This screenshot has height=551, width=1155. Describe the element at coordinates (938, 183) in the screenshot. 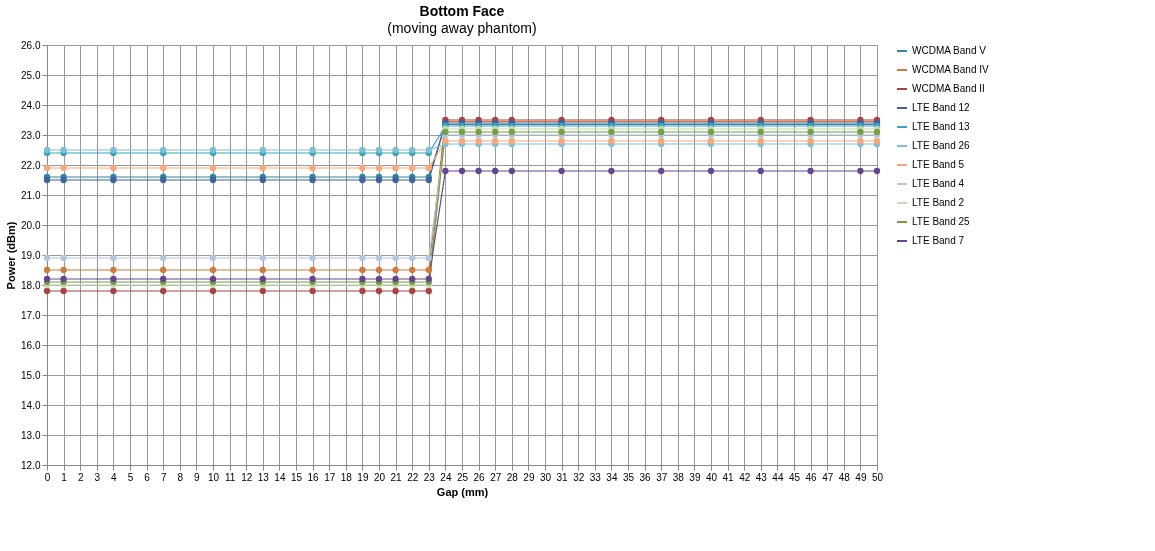

I see `legend-label: LTE Band 4` at that location.